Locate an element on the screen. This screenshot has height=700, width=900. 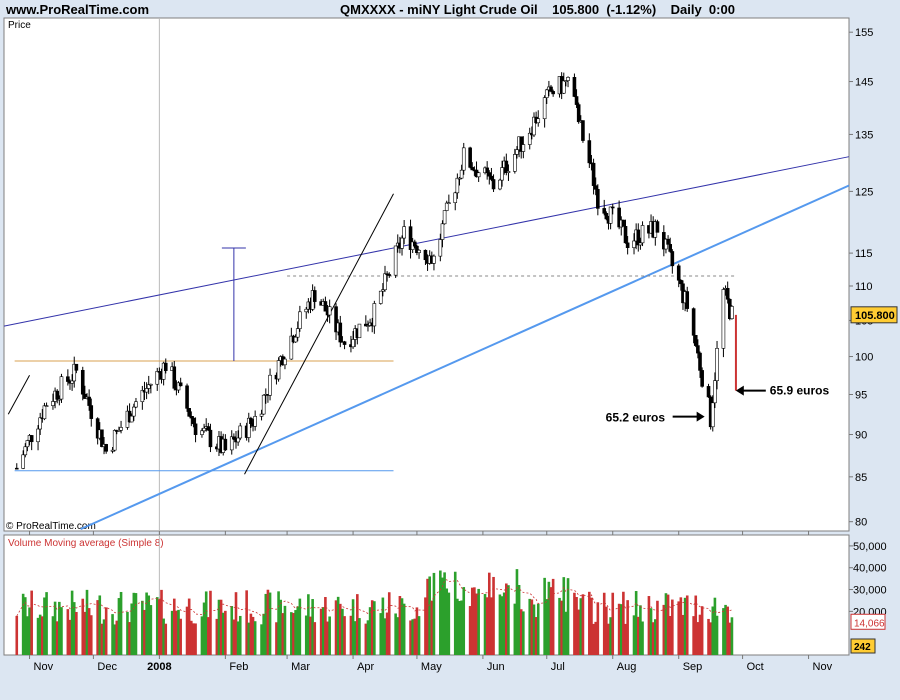
x-tick-label: Sep is located at coordinates (693, 667).